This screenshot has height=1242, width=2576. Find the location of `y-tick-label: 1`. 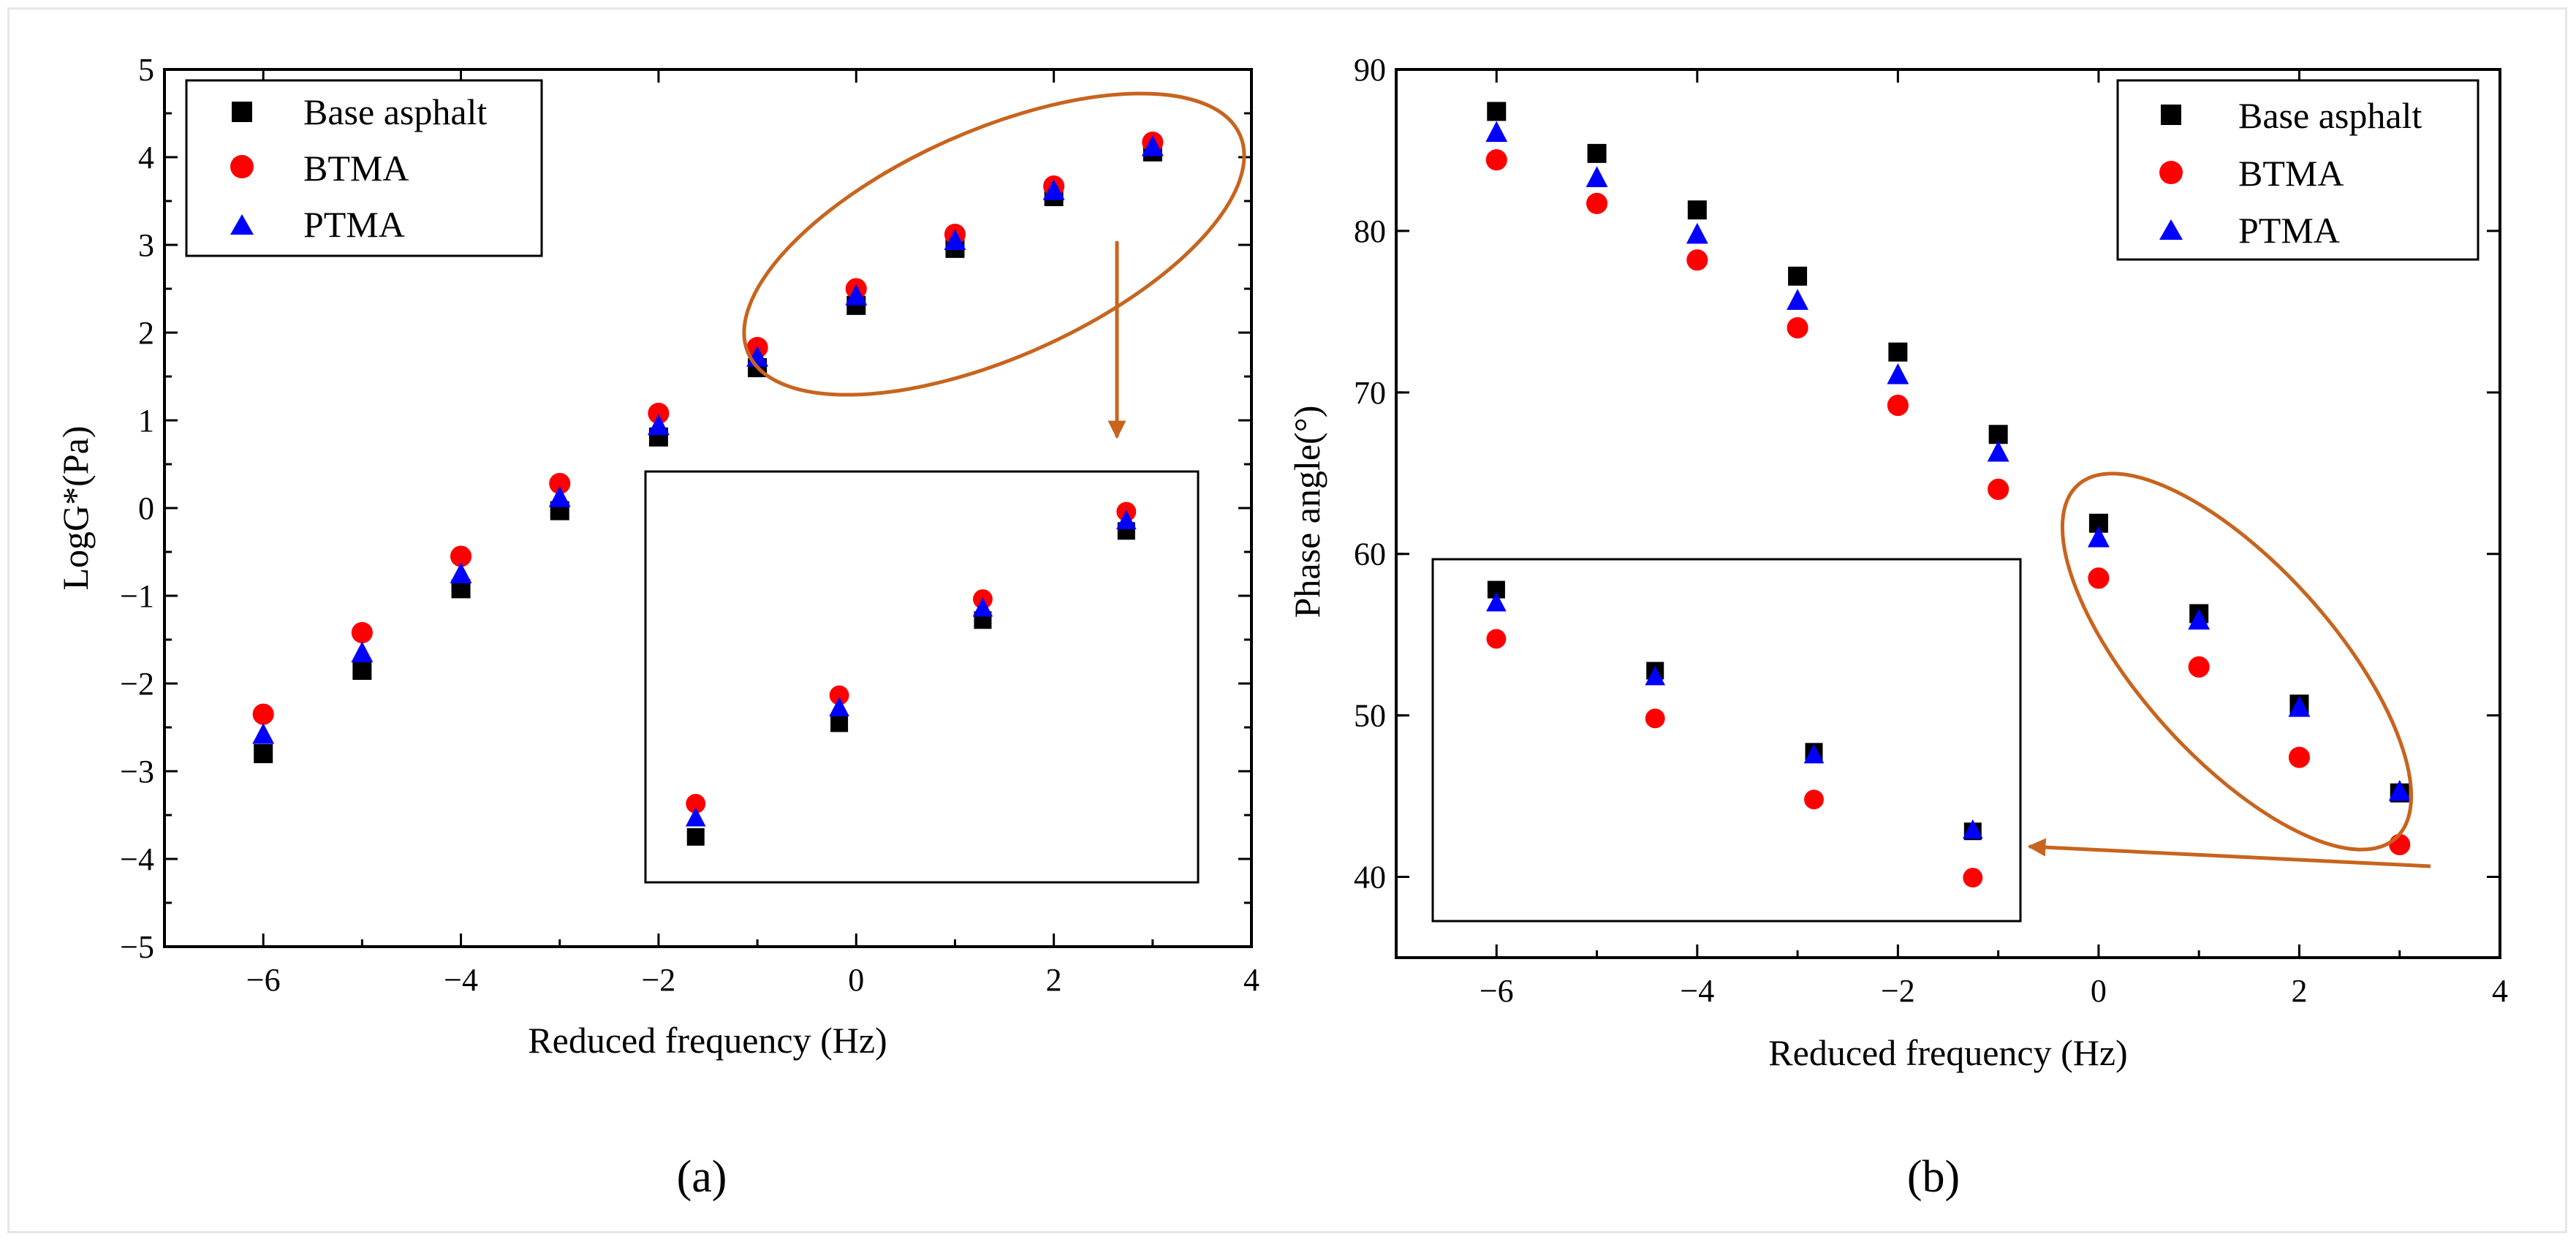

y-tick-label: 1 is located at coordinates (146, 421).